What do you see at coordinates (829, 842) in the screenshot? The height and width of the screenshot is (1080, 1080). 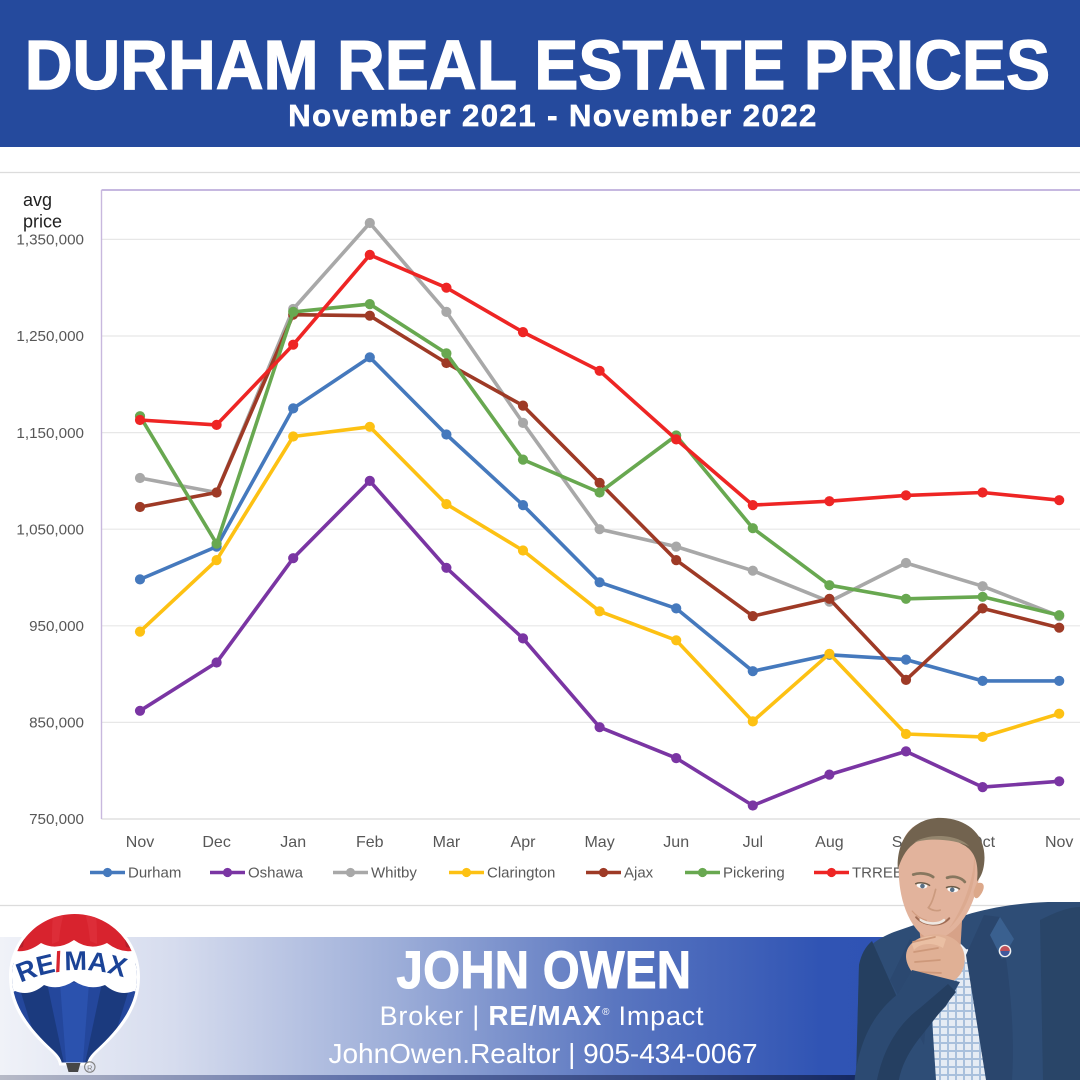 I see `svg-text: Aug` at bounding box center [829, 842].